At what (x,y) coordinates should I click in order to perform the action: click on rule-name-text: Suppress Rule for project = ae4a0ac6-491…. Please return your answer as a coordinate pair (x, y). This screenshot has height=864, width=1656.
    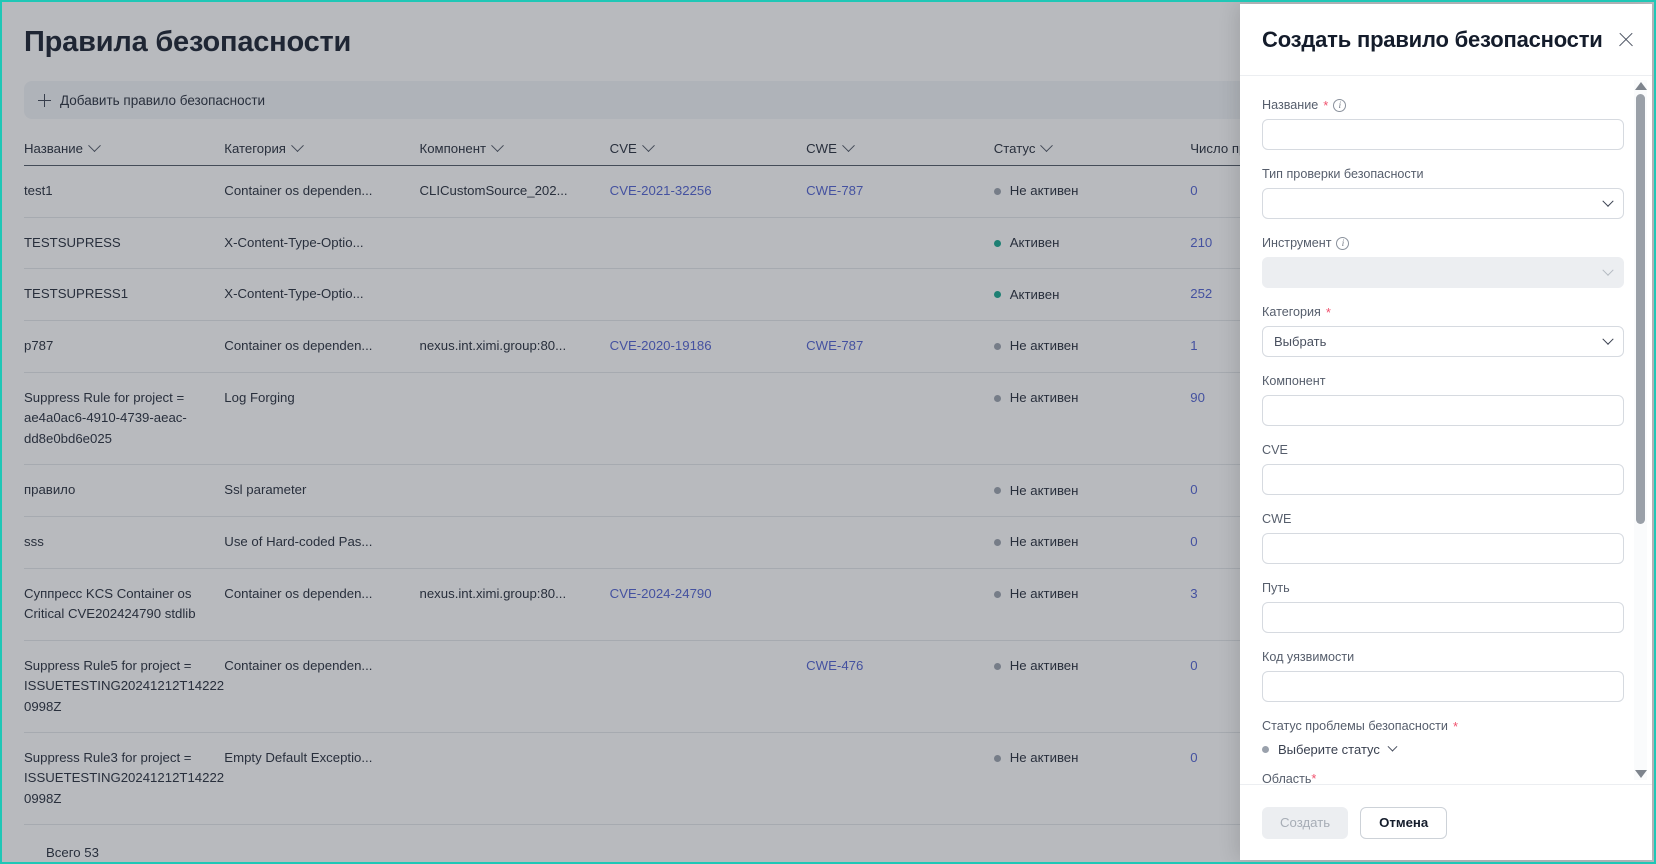
    Looking at the image, I should click on (105, 417).